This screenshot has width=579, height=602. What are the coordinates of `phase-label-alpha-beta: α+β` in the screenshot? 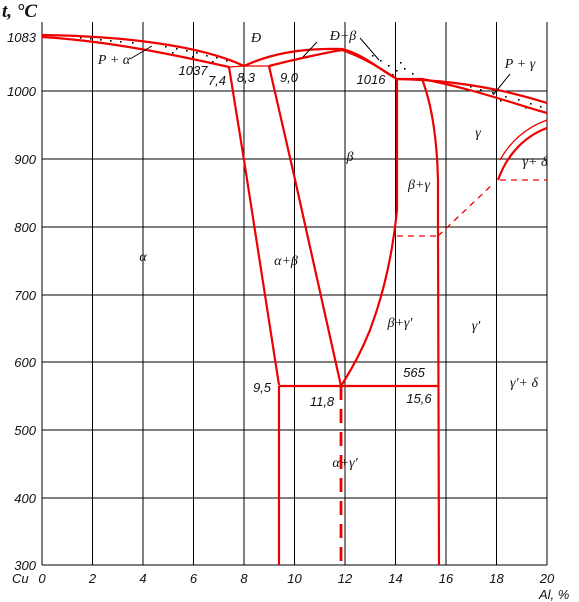 It's located at (286, 261).